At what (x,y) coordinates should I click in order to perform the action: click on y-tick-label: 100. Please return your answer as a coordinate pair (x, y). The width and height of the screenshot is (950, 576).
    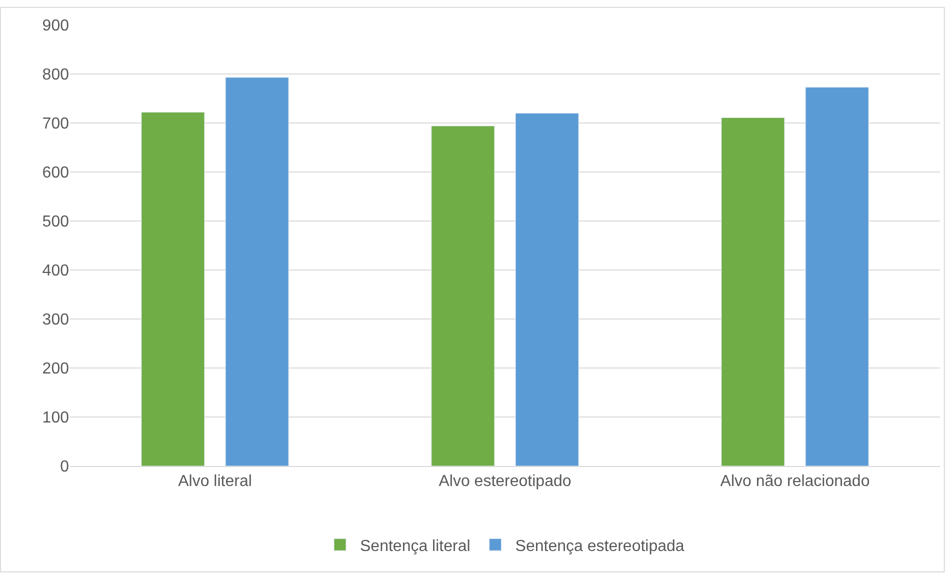
    Looking at the image, I should click on (56, 418).